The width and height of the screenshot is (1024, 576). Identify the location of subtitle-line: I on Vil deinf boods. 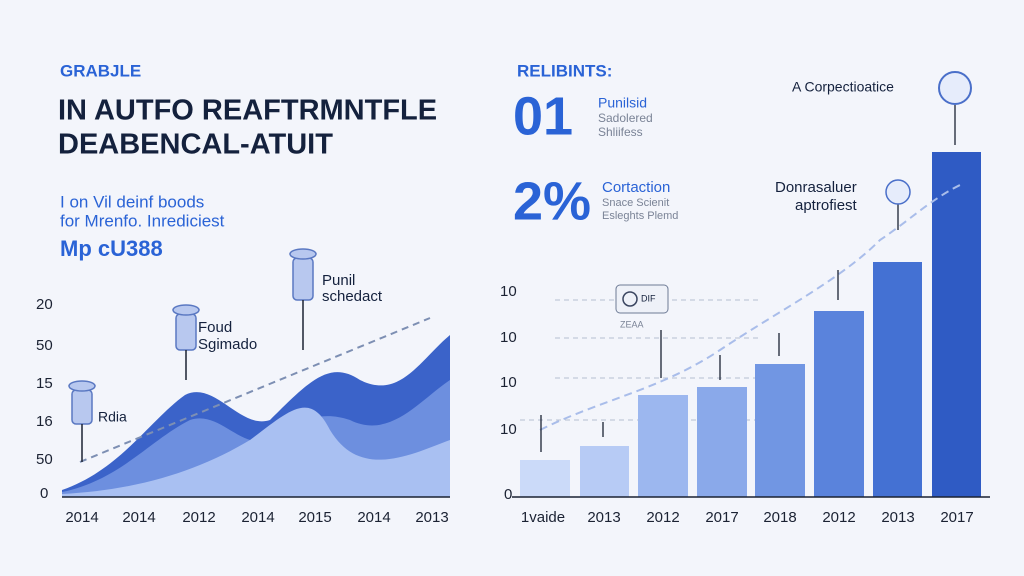
(132, 201).